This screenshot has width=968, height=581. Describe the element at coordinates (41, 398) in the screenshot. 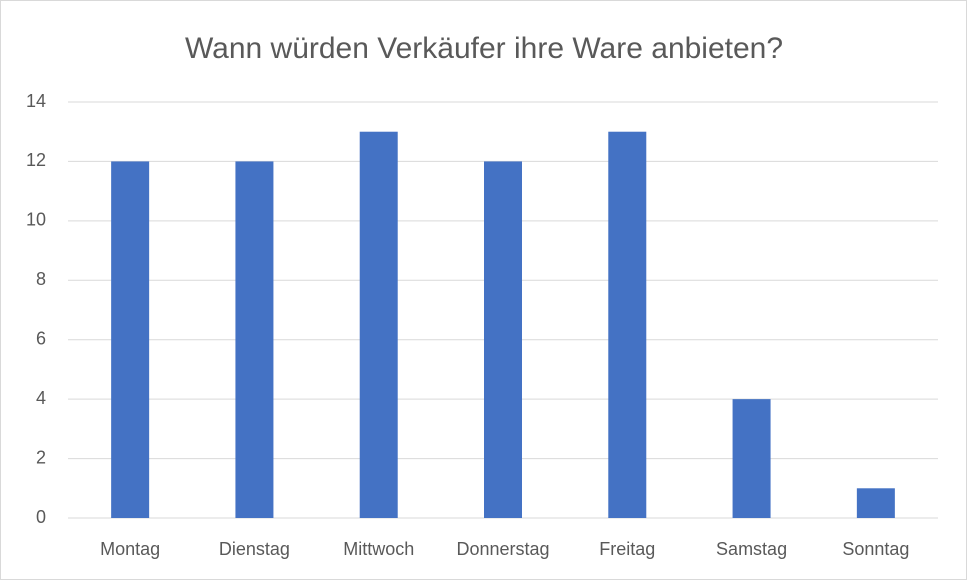

I see `y-tick-label: 4` at that location.